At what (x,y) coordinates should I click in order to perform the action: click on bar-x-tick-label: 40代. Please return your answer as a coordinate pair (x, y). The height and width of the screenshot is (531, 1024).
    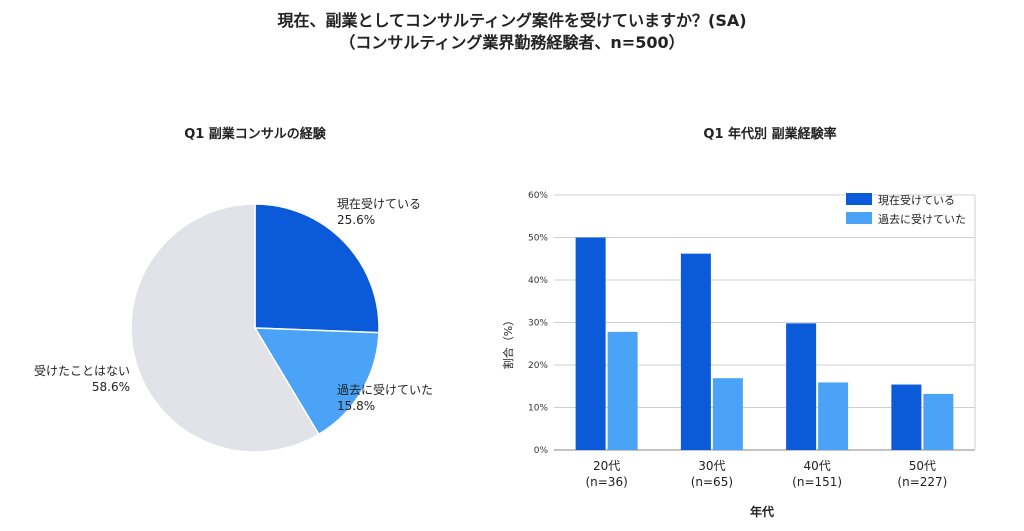
    Looking at the image, I should click on (816, 466).